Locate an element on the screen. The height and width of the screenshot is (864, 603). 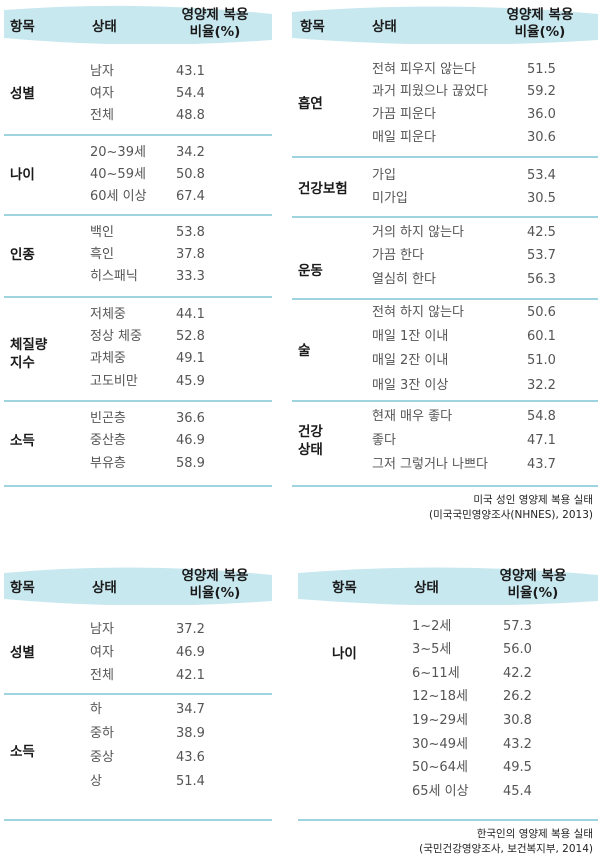
table-row: 전혀 피우지 않는다 51.5 is located at coordinates (464, 69).